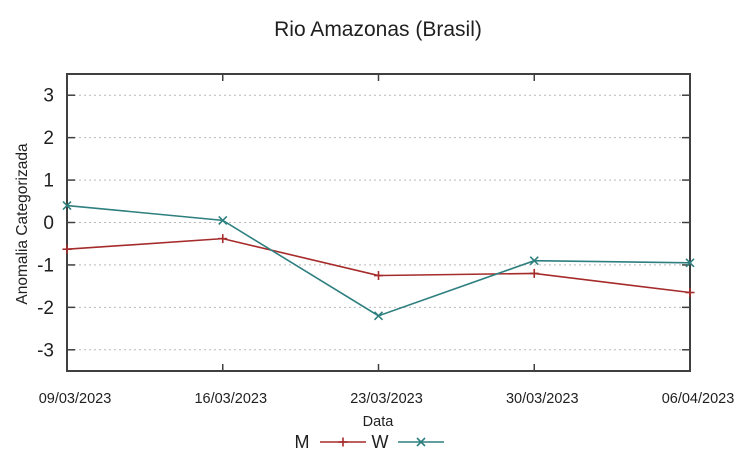 The height and width of the screenshot is (459, 753). I want to click on y-axis-label: Anomalia Categorizada, so click(22, 224).